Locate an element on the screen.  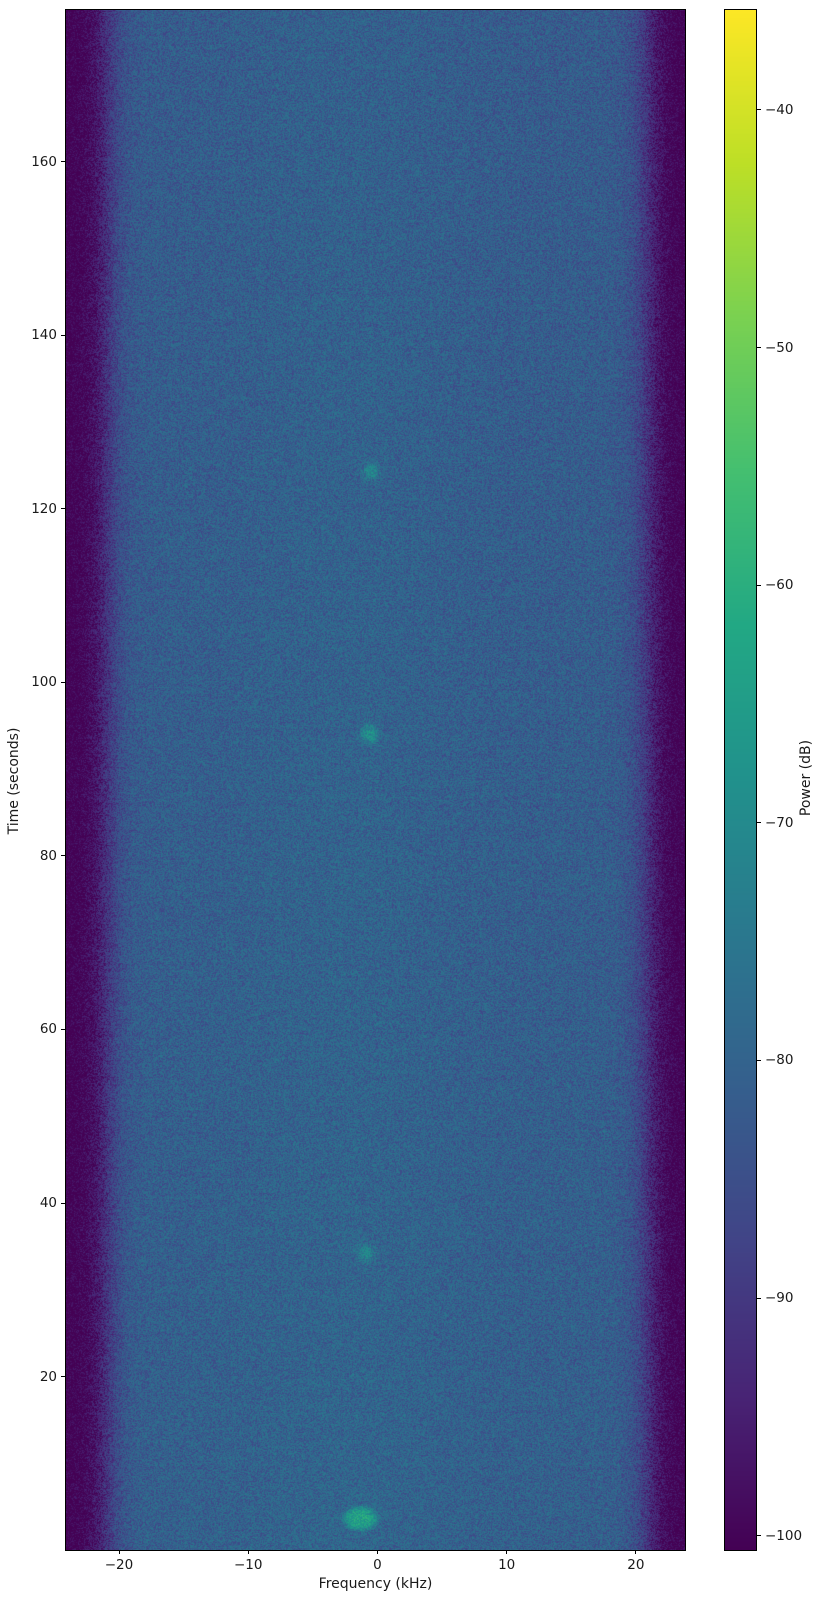
tick-label: −10 is located at coordinates (248, 1565).